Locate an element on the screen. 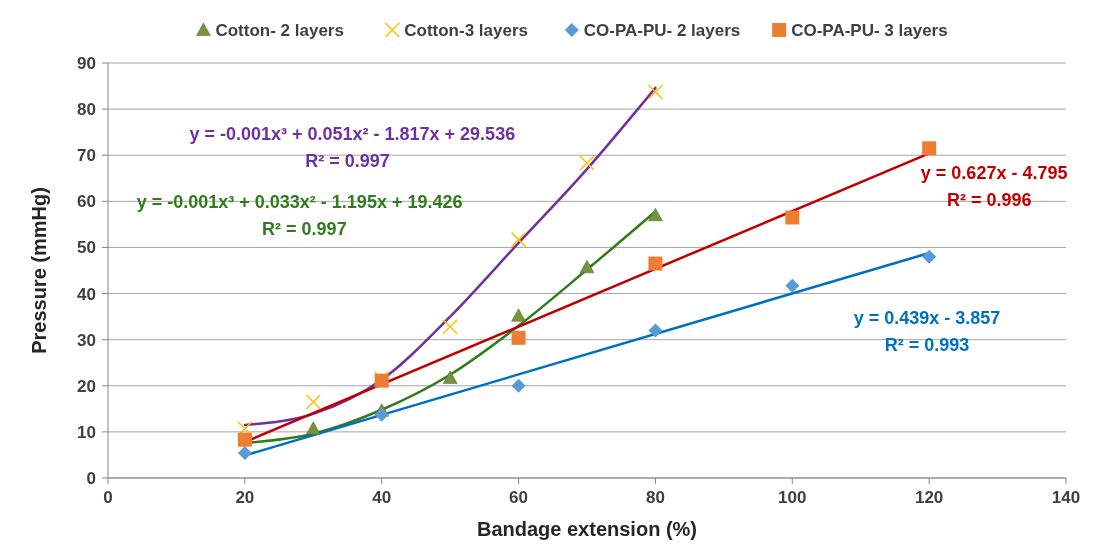  y-tick-label: 60 is located at coordinates (86, 202).